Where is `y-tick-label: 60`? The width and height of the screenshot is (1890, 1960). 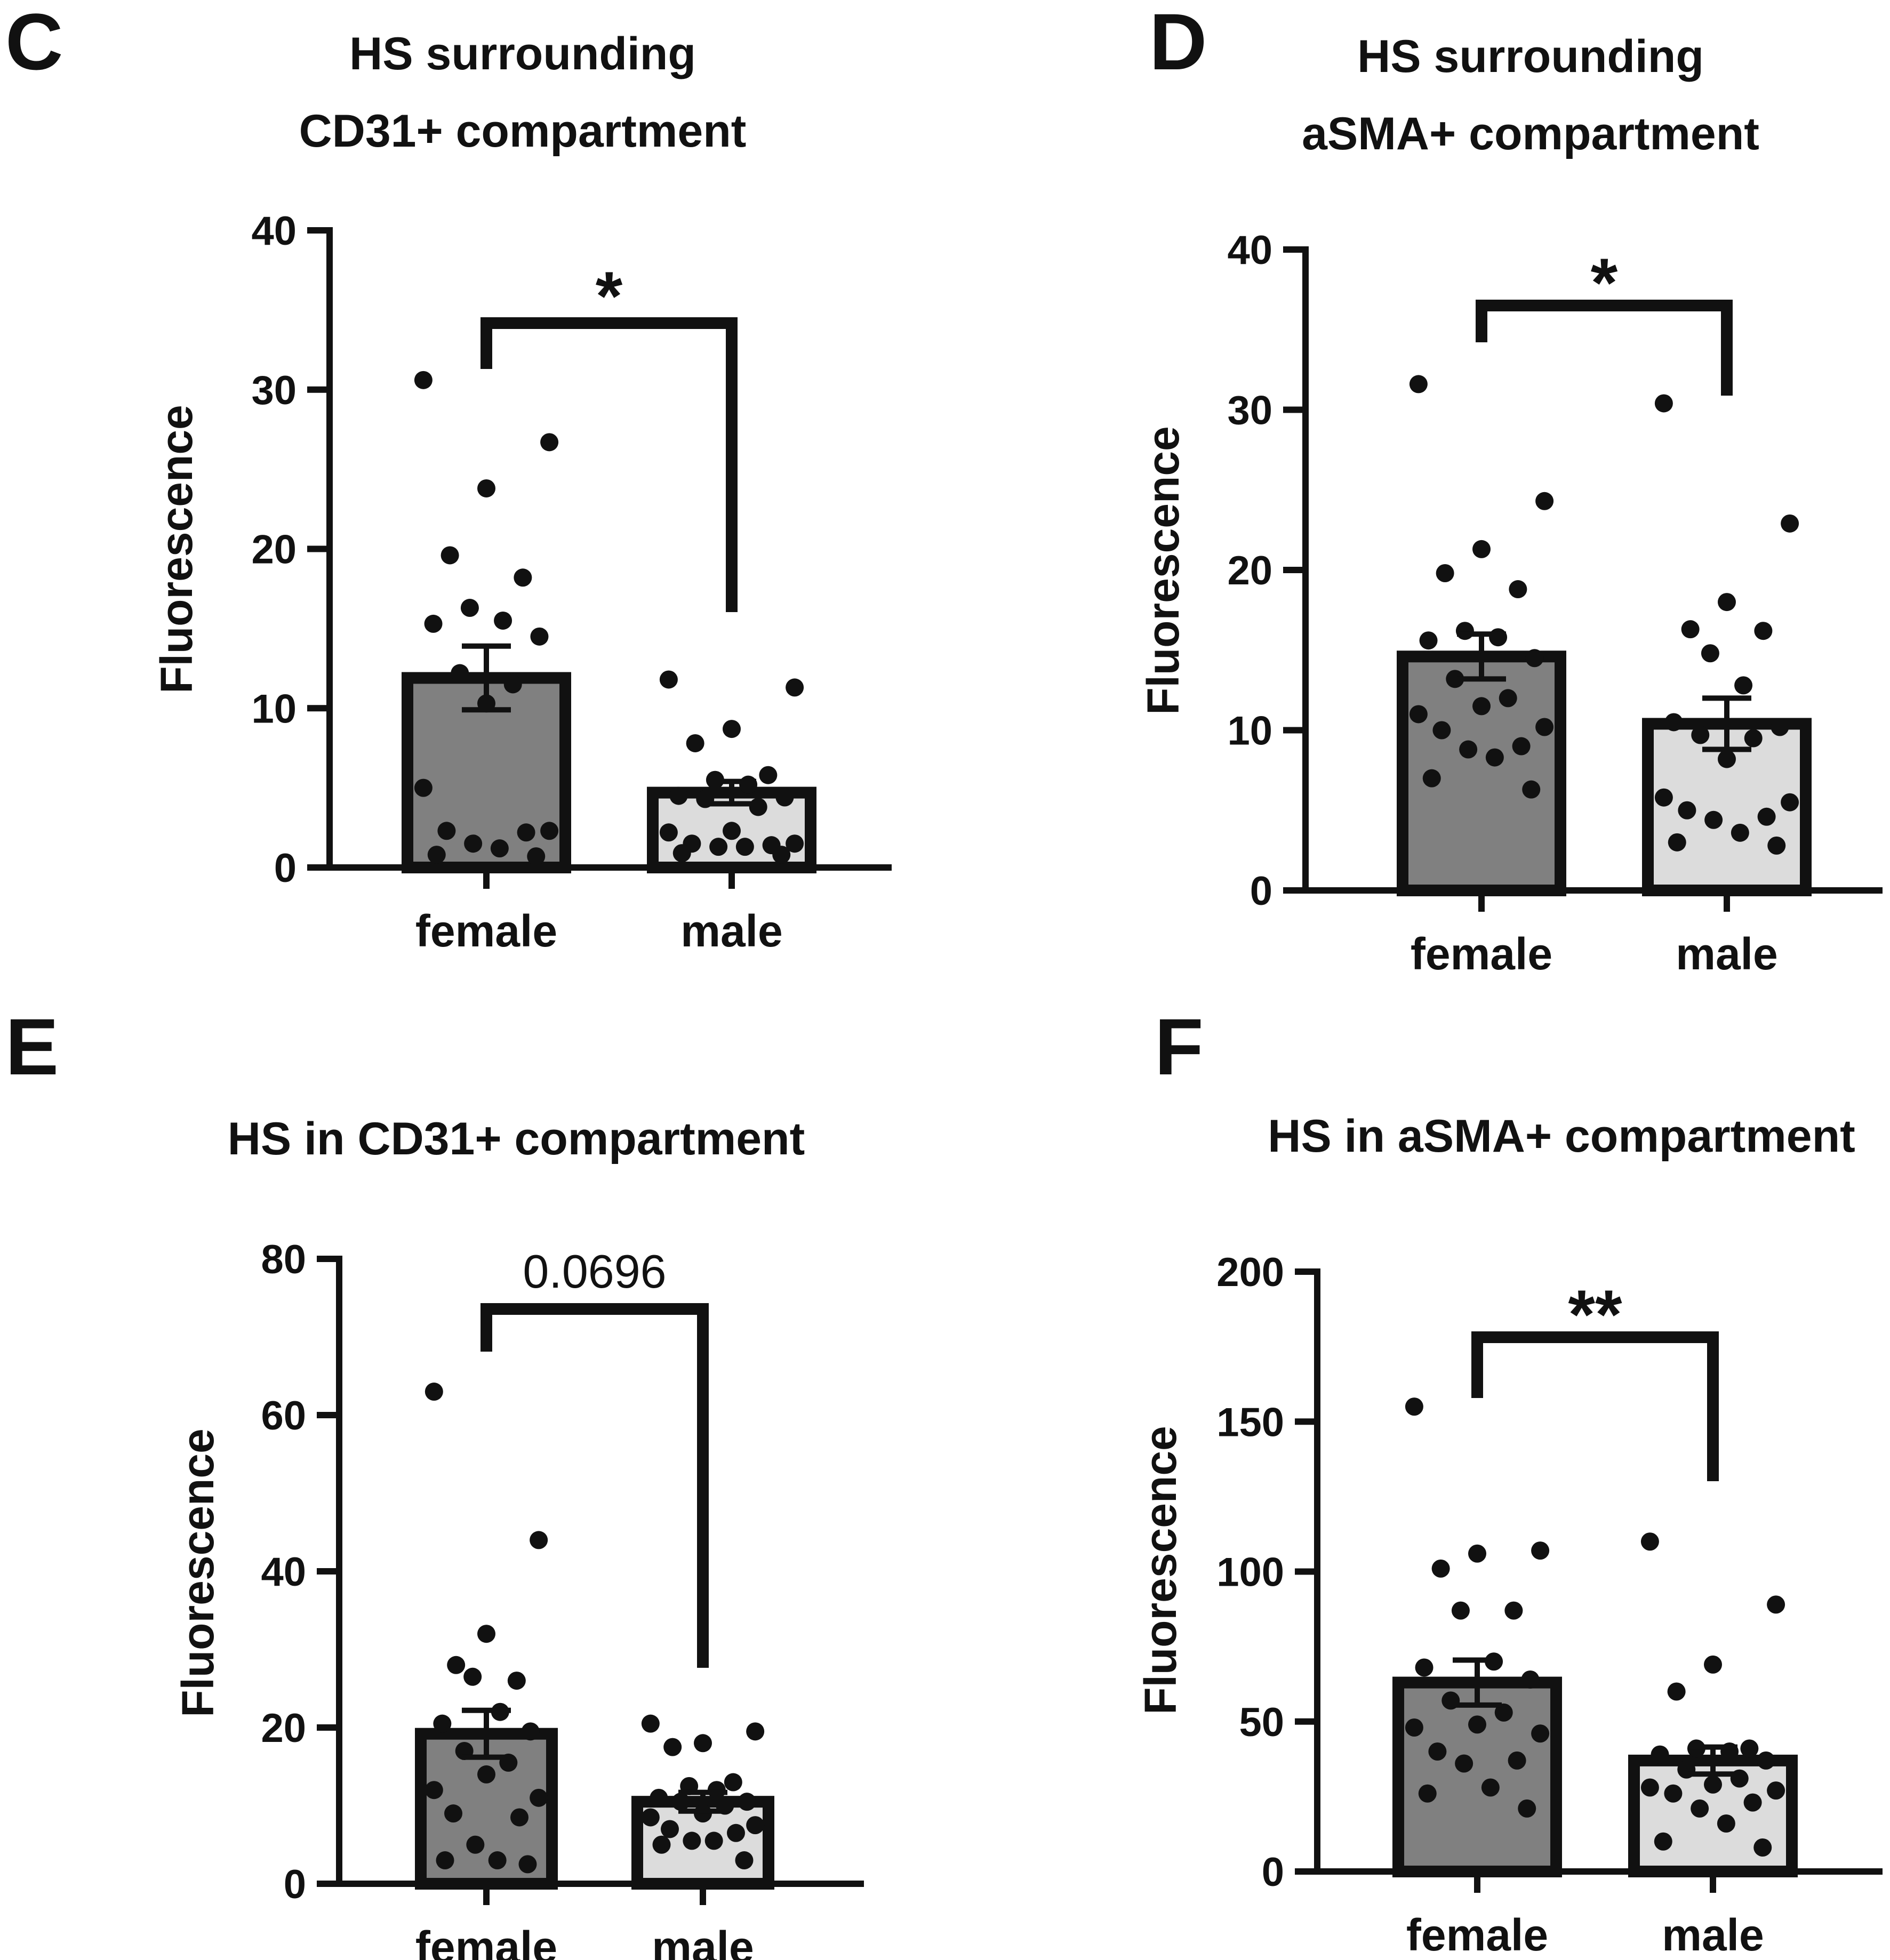 y-tick-label: 60 is located at coordinates (283, 1416).